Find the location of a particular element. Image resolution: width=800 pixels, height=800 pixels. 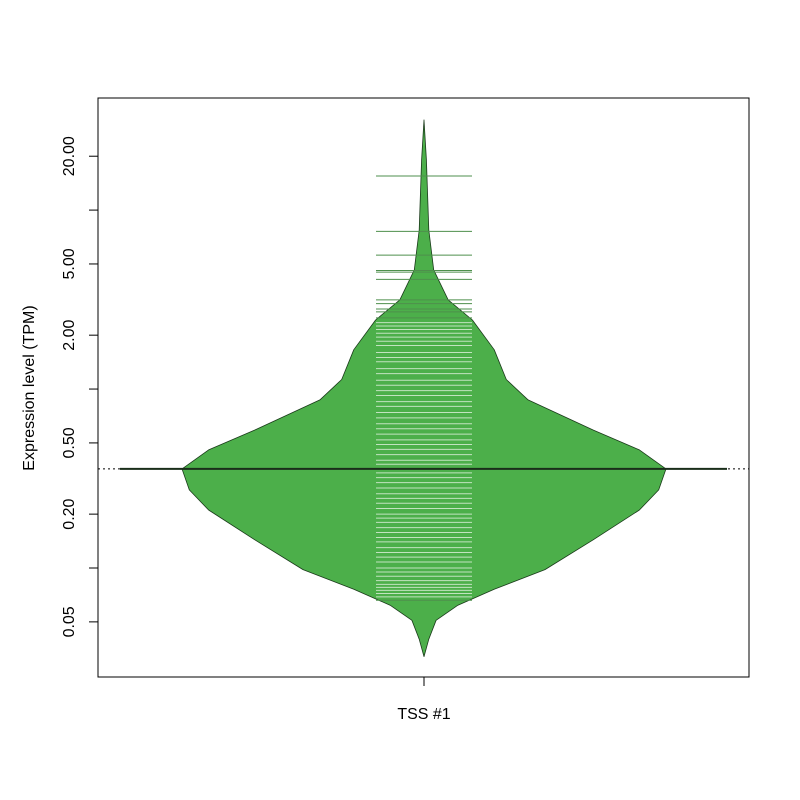

y-tick-label: 20.00 is located at coordinates (69, 156).